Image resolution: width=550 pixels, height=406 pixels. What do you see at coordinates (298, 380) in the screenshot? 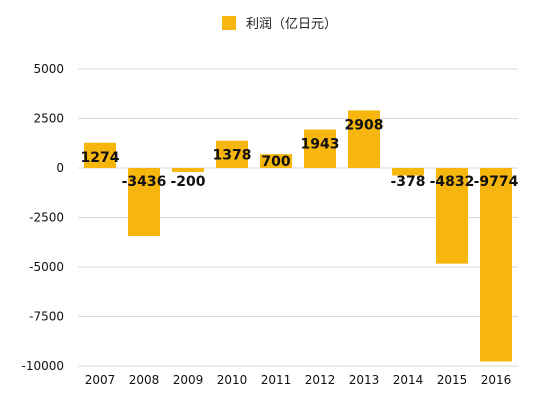
I see `x-axis: 2007 2008 2009 2010 2011 2012 2013 2014 2015 2016` at bounding box center [298, 380].